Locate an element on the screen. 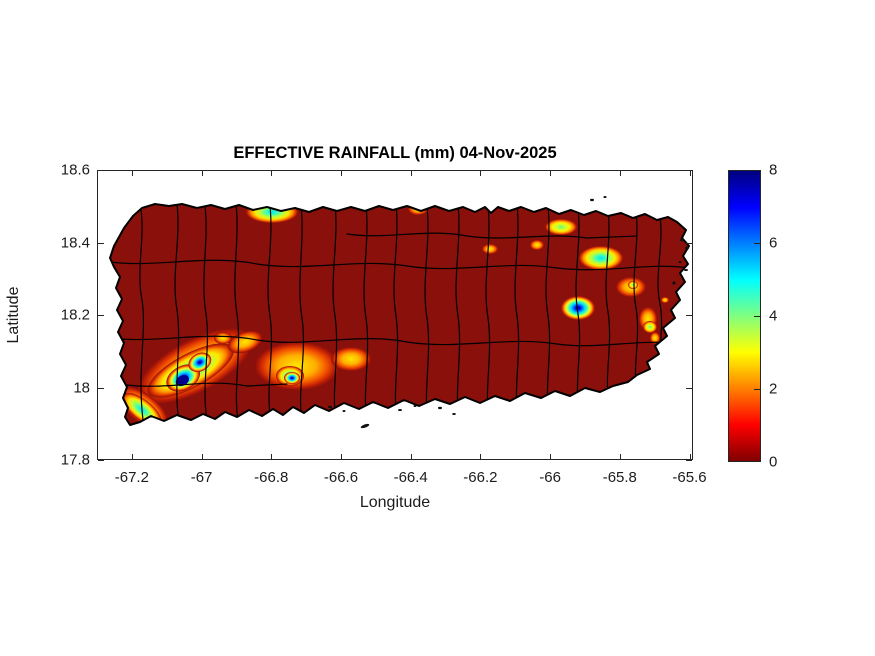  x-tick-label: -67 is located at coordinates (201, 477).